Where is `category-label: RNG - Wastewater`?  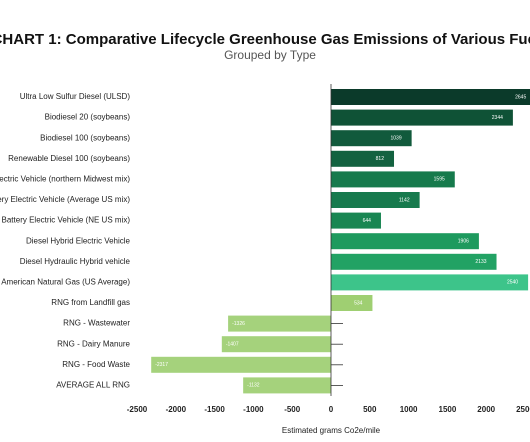 category-label: RNG - Wastewater is located at coordinates (96, 323).